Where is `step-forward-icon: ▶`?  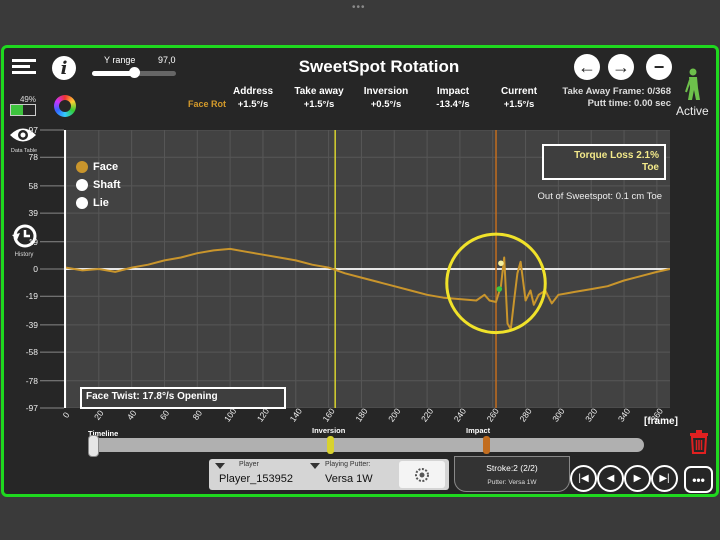 step-forward-icon: ▶ is located at coordinates (637, 478).